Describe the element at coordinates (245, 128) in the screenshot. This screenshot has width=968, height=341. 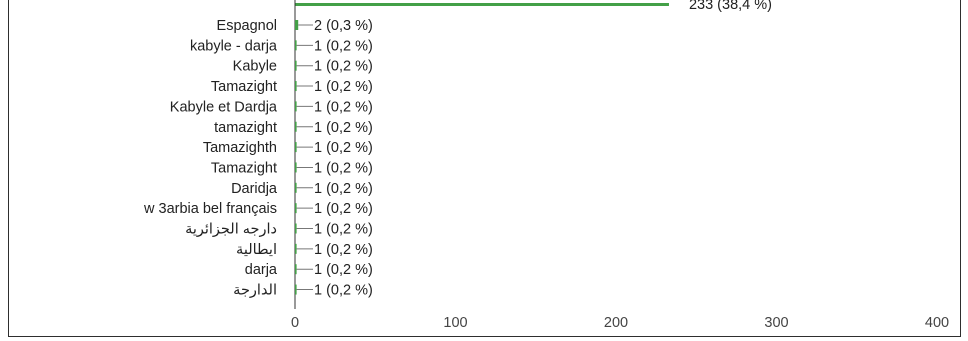
I see `category-label: tamazight` at that location.